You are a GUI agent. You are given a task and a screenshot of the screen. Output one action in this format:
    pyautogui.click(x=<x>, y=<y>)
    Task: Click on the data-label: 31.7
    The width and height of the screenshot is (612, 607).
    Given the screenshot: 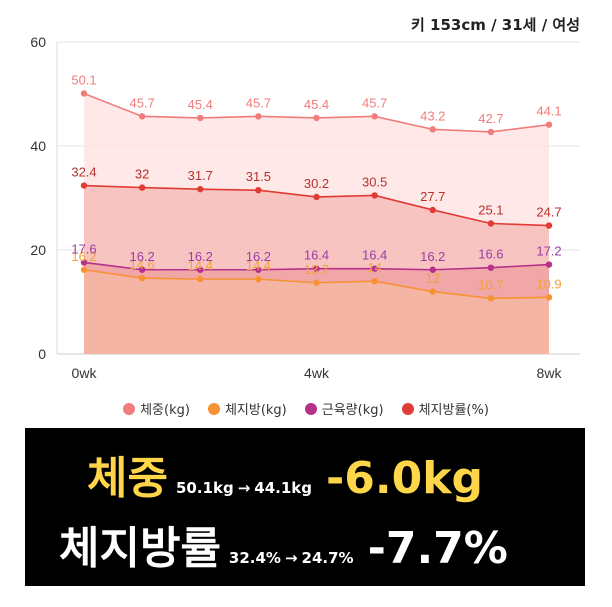 What is the action you would take?
    pyautogui.click(x=200, y=175)
    